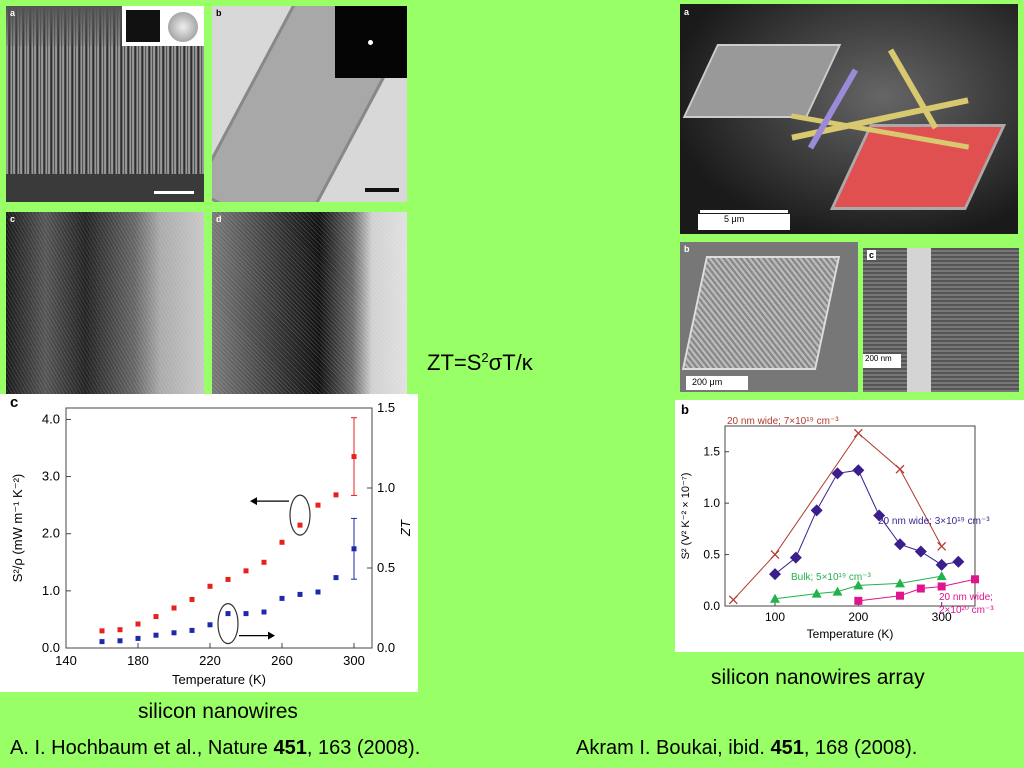  Describe the element at coordinates (454, 362) in the screenshot. I see `formula-prefix: ZT=S` at that location.